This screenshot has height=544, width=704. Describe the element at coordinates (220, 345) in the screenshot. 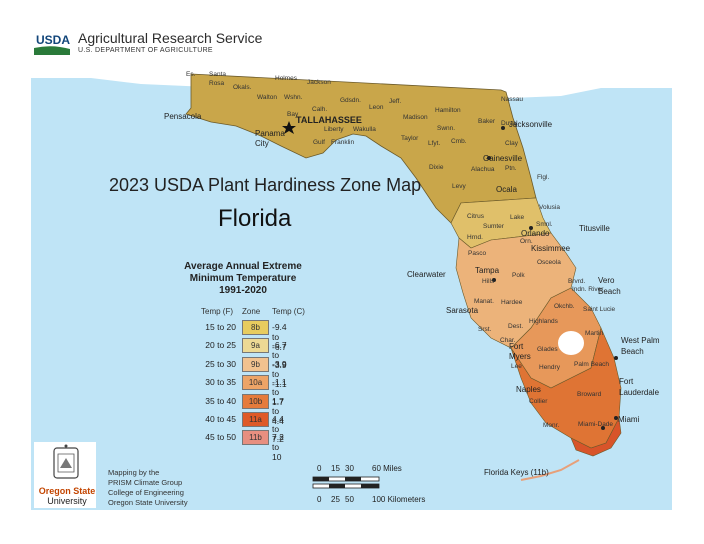

I see `legend-temp-f: 20 to 25` at that location.